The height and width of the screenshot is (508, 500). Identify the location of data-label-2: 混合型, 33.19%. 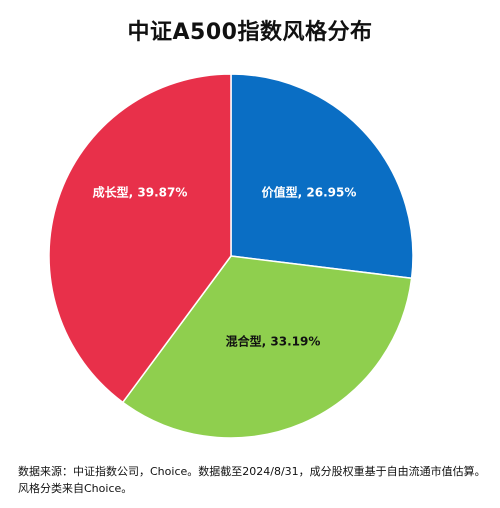
(273, 341).